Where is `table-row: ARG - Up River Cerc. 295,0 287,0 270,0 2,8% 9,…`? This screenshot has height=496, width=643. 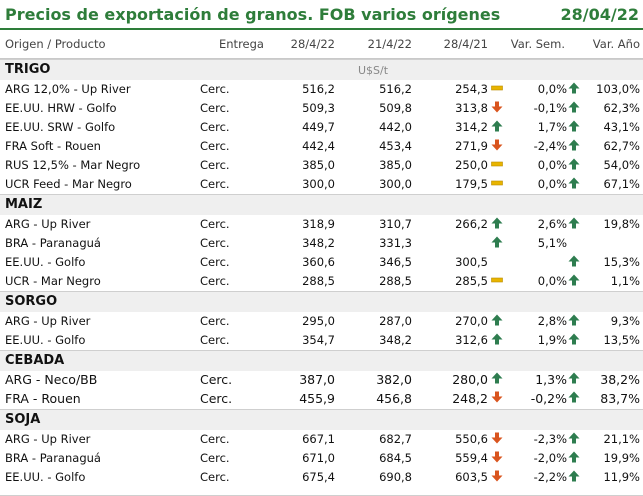 table-row: ARG - Up River Cerc. 295,0 287,0 270,0 2,8% 9,… is located at coordinates (321, 321).